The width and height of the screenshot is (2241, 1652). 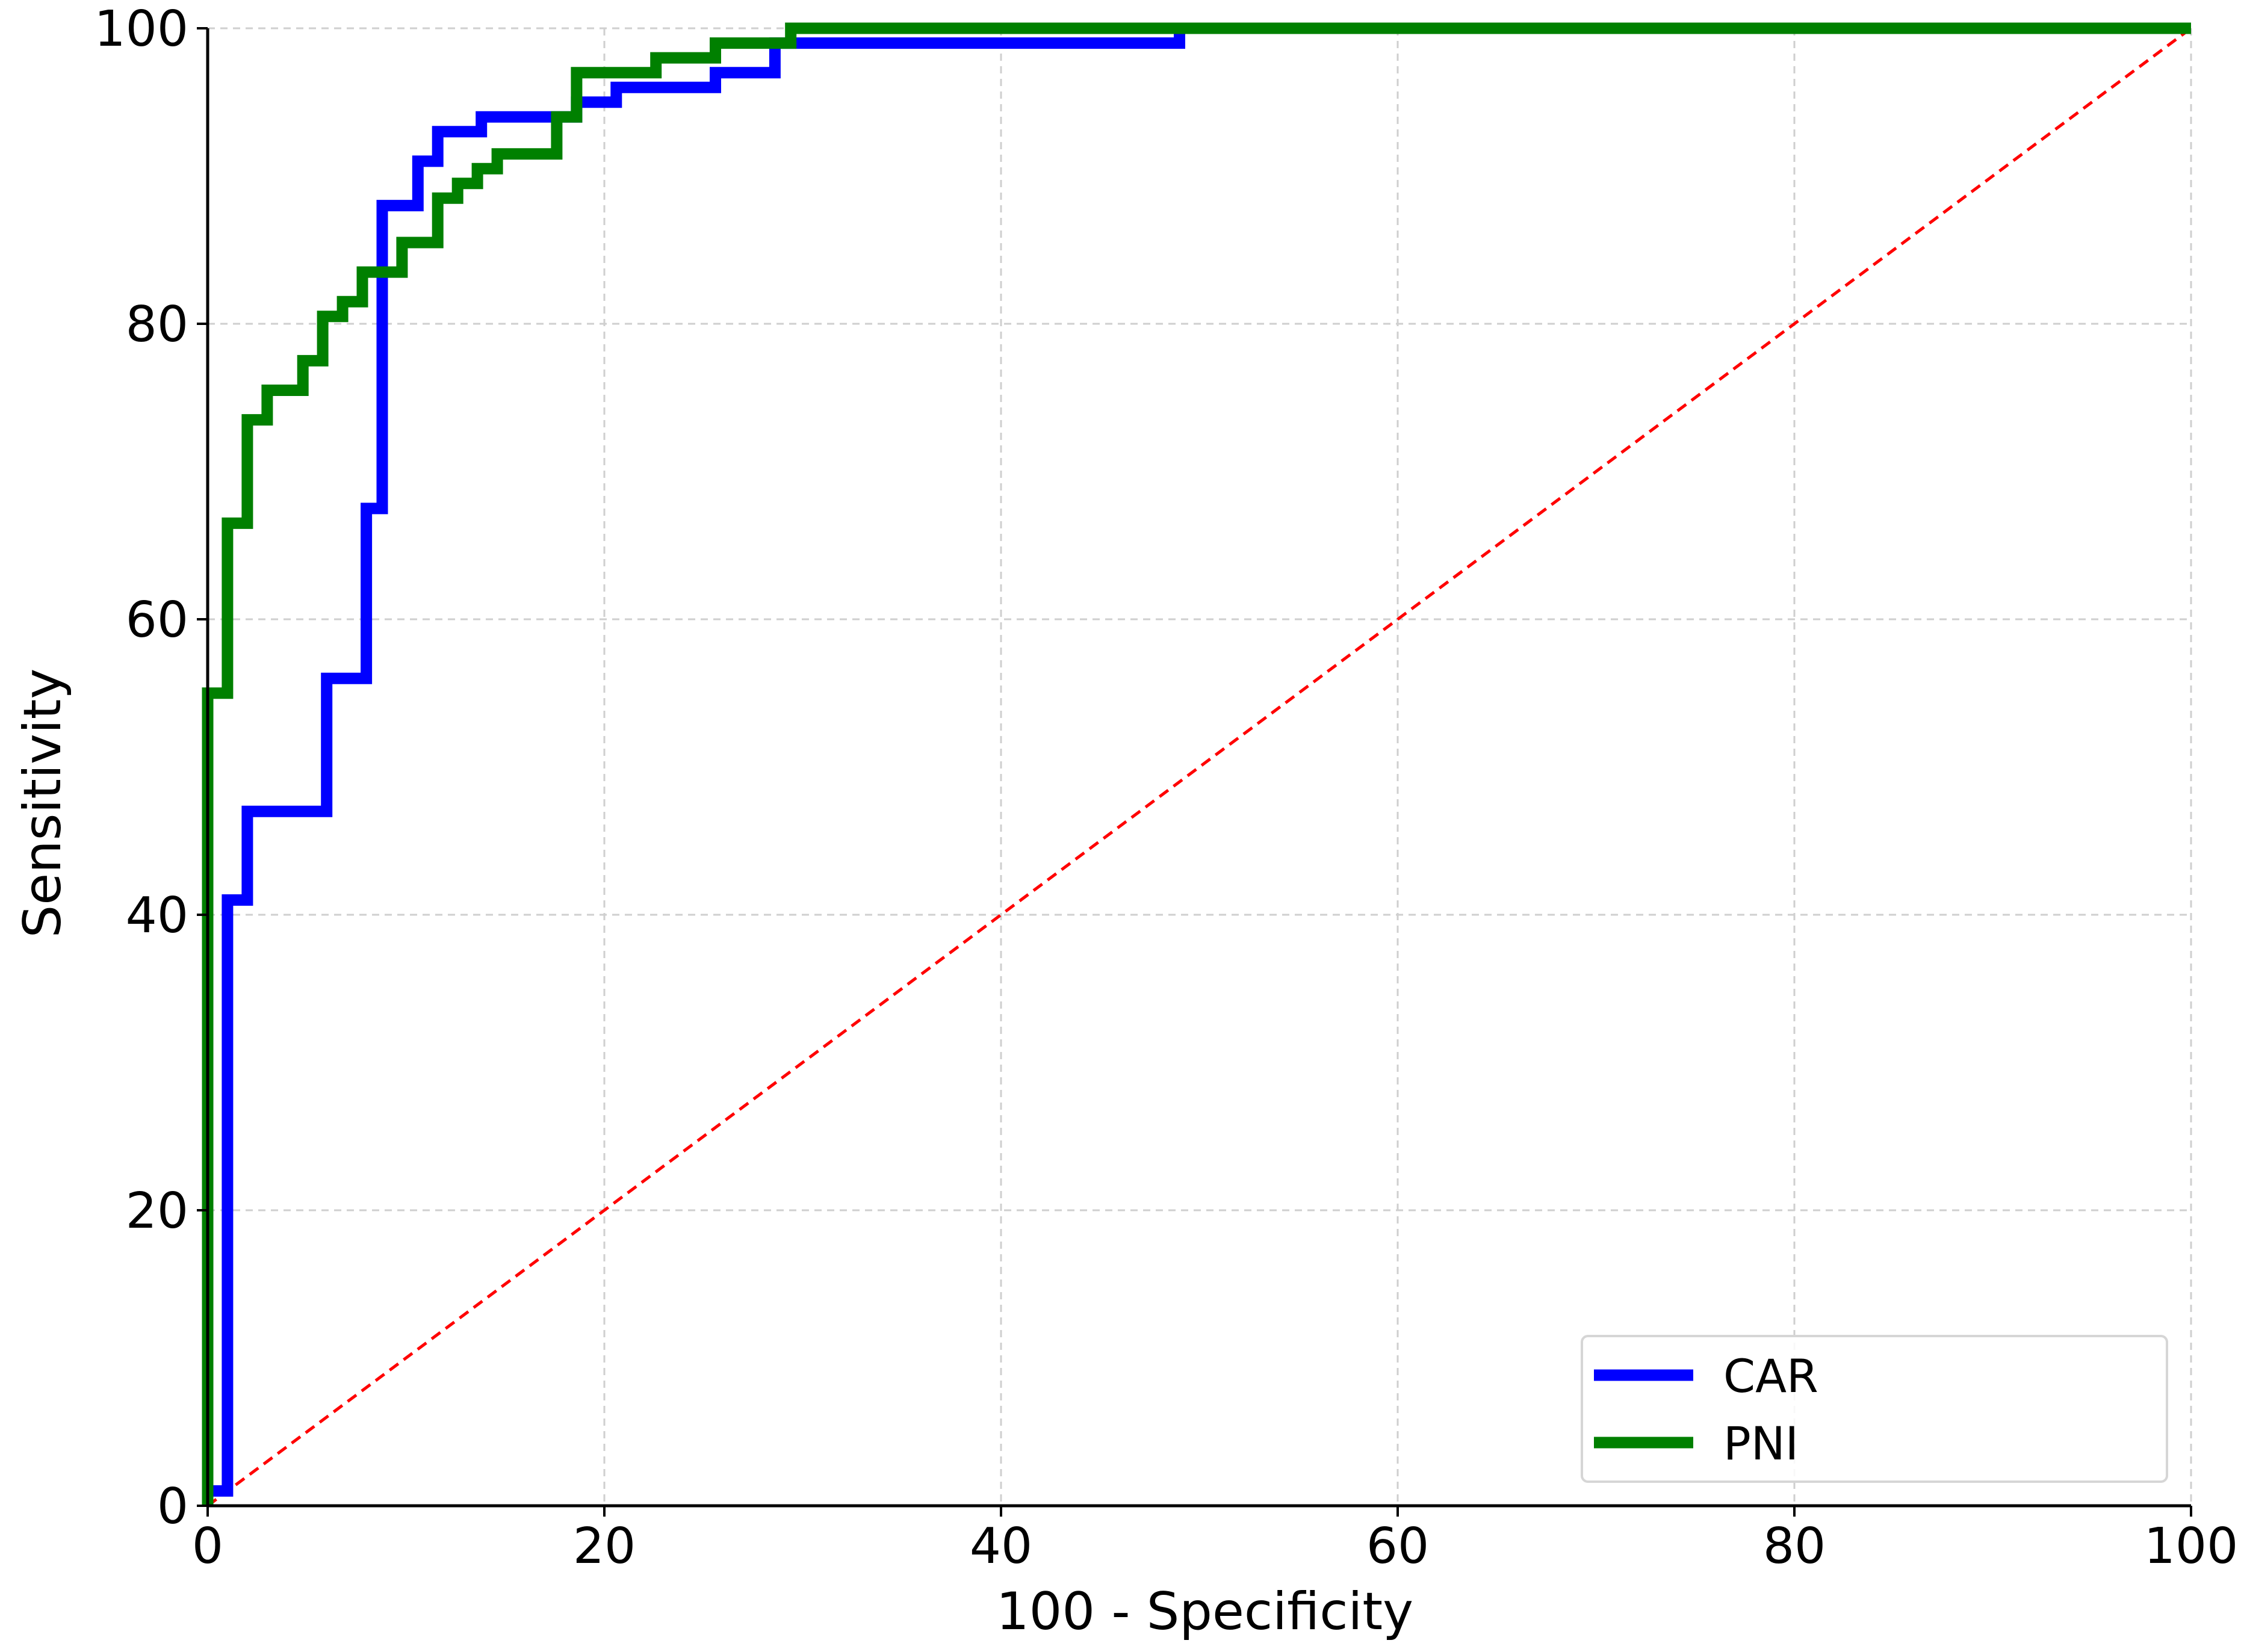 What do you see at coordinates (1761, 1444) in the screenshot?
I see `legend-label-pni: PNI` at bounding box center [1761, 1444].